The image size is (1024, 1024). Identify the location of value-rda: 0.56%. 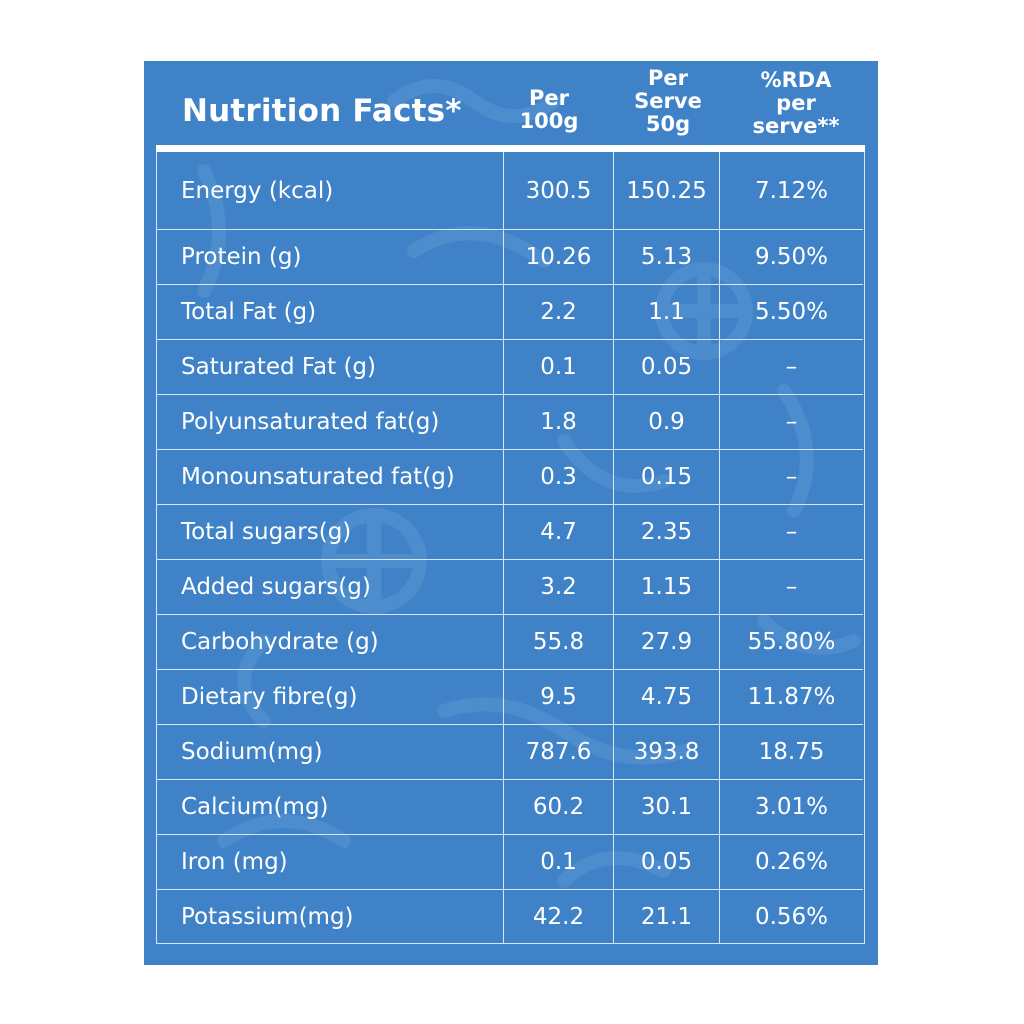
(791, 917).